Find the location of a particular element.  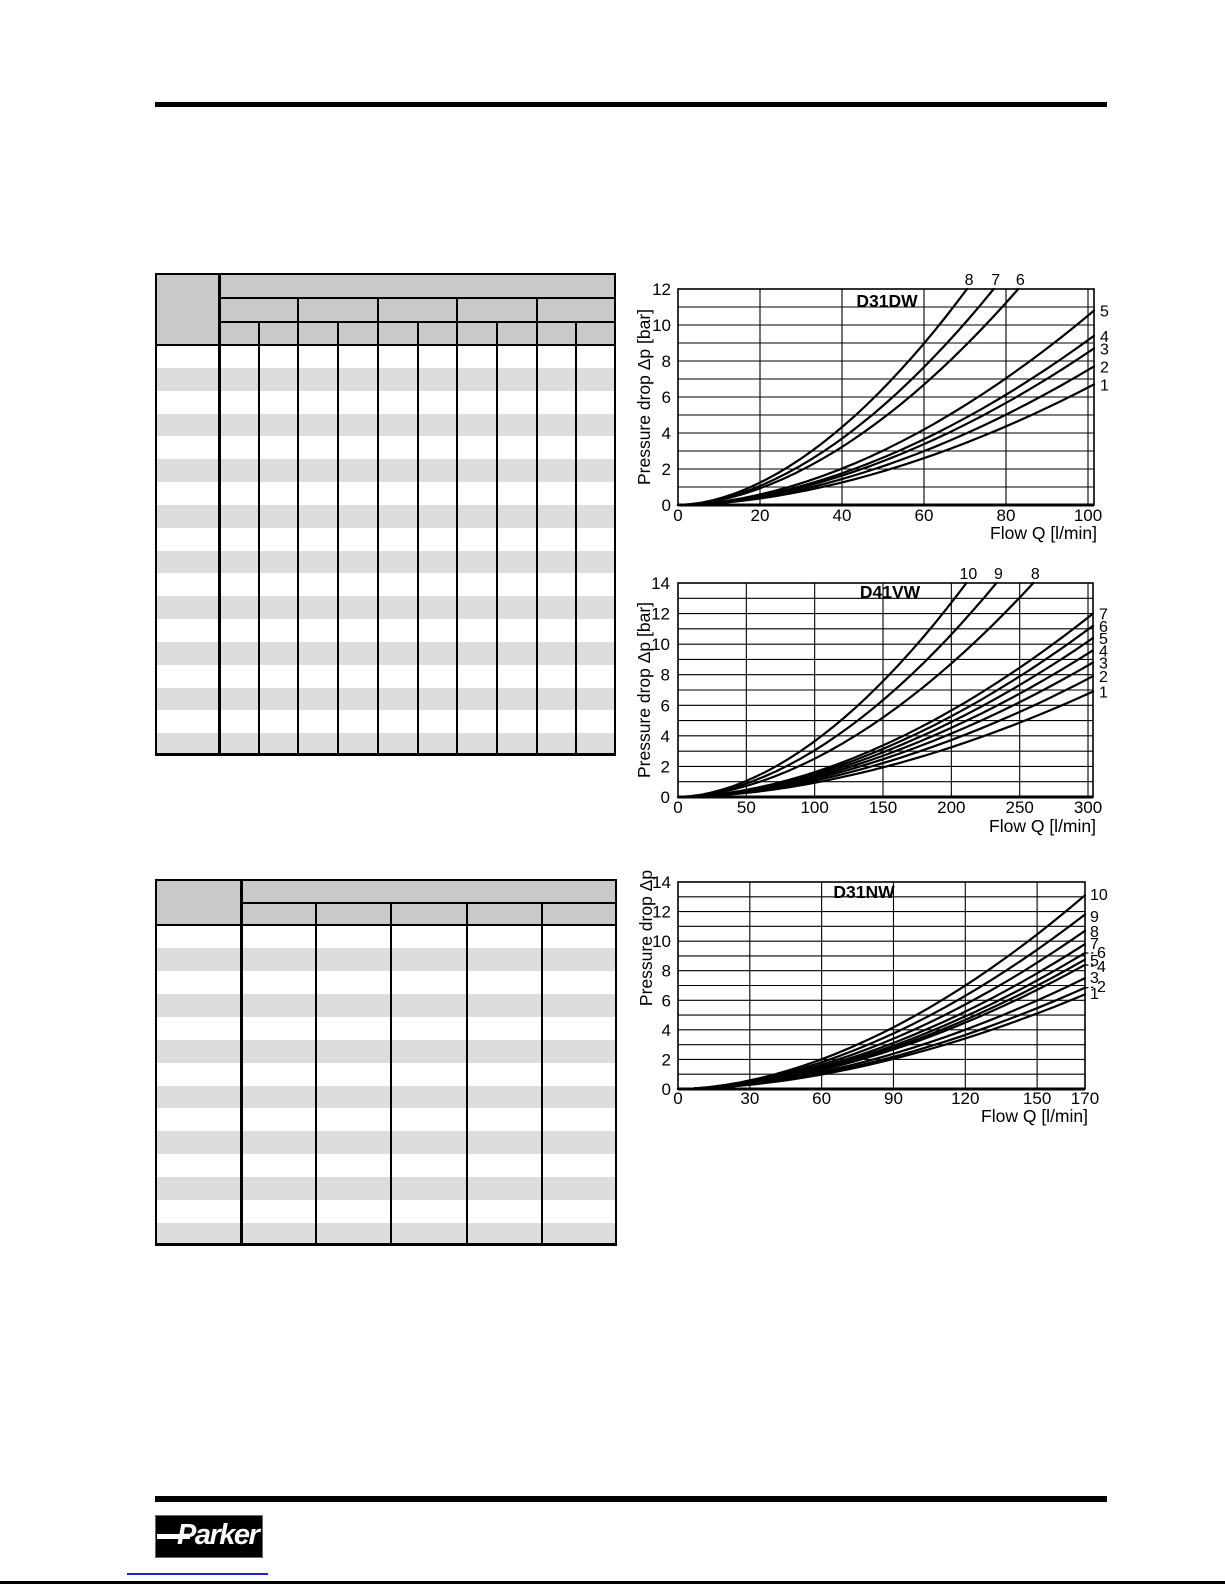

x-tick-label: 150 is located at coordinates (1037, 1098).